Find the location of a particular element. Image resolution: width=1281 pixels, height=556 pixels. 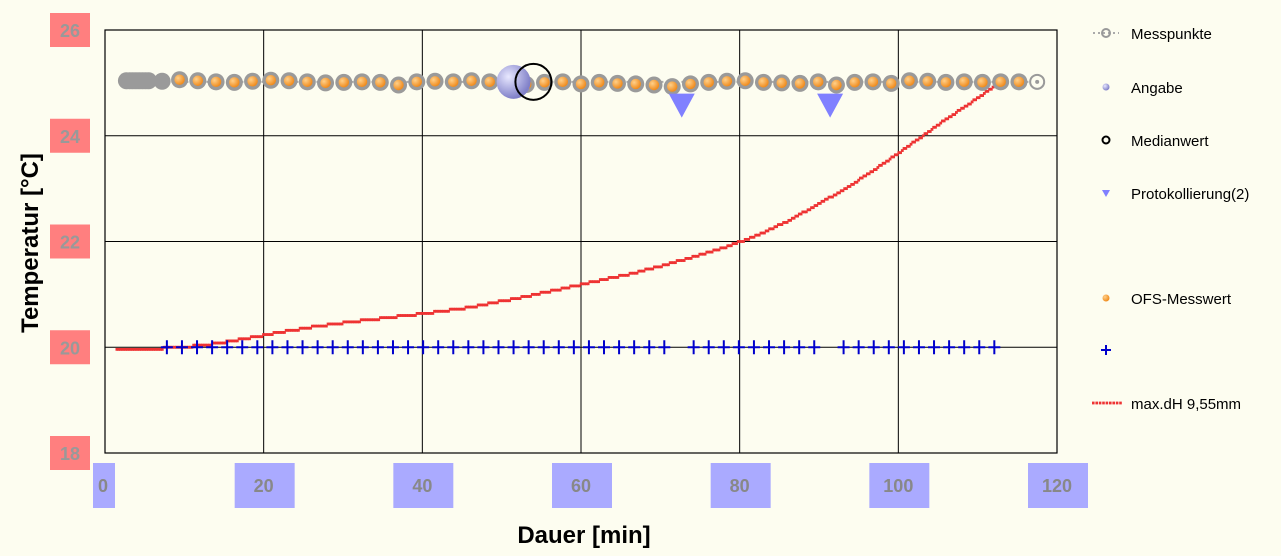

legend-item: Messpunkte is located at coordinates (1152, 34).